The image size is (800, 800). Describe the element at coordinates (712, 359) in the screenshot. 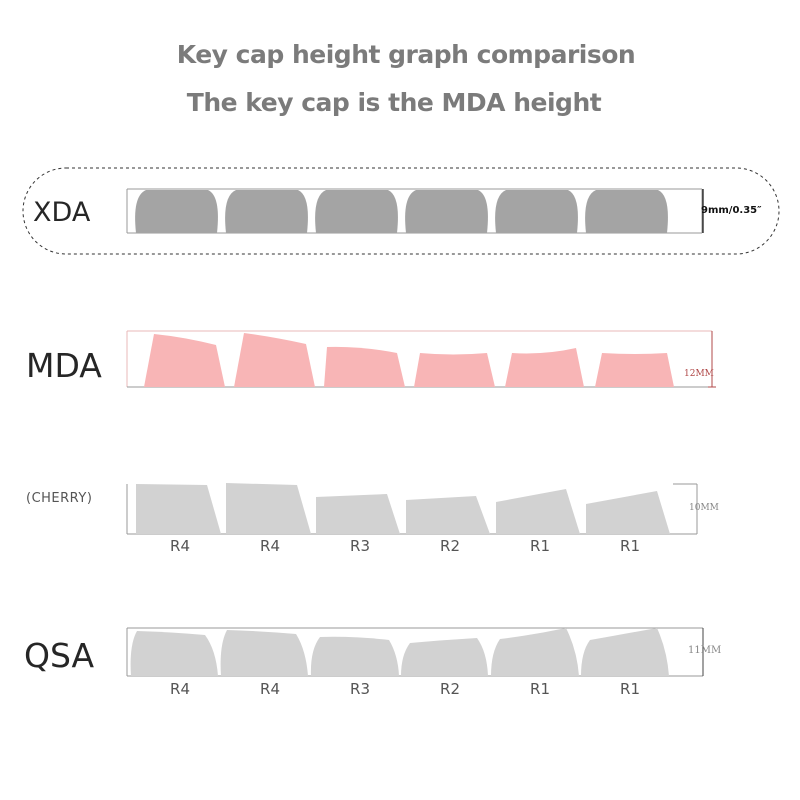

I see `mda-dimension-bar` at that location.